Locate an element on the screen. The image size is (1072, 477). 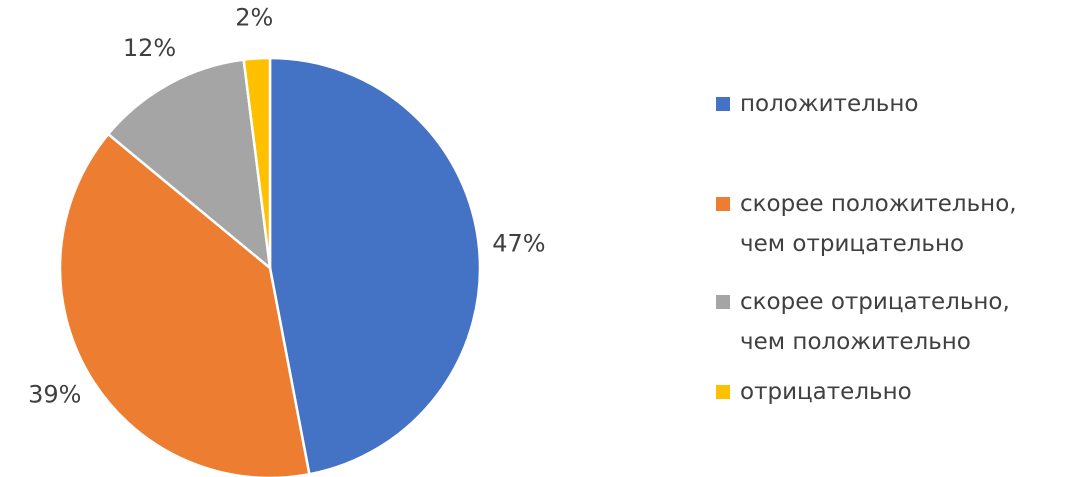
legend-label: скорее положительно, чем отрицательно is located at coordinates (878, 224).